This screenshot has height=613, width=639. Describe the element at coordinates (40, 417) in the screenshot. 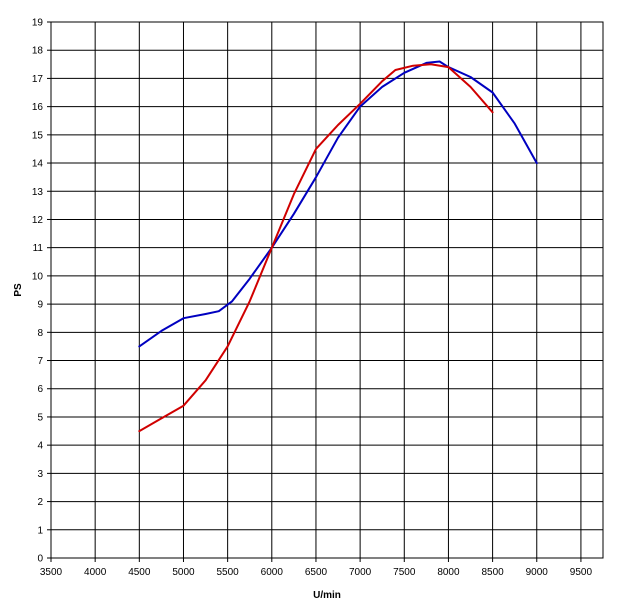

I see `y-tick-label: 5` at that location.